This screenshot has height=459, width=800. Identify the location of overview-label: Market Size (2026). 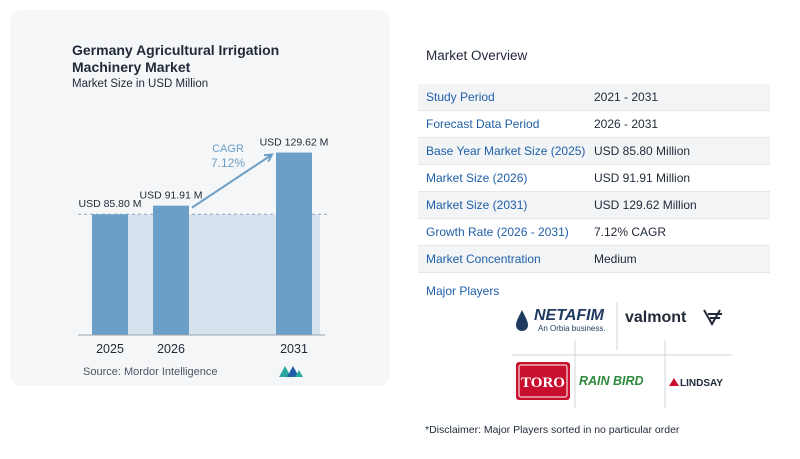
(477, 178).